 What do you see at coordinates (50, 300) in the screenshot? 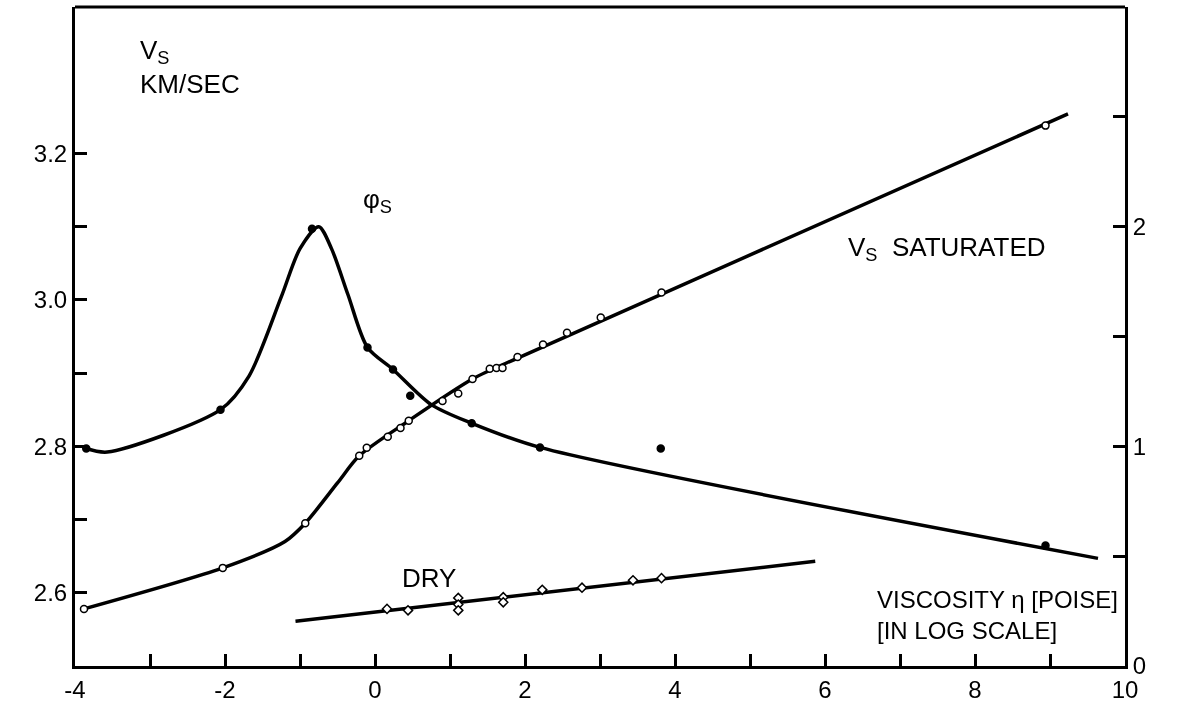
I see `y-tick-label: 3.0` at bounding box center [50, 300].